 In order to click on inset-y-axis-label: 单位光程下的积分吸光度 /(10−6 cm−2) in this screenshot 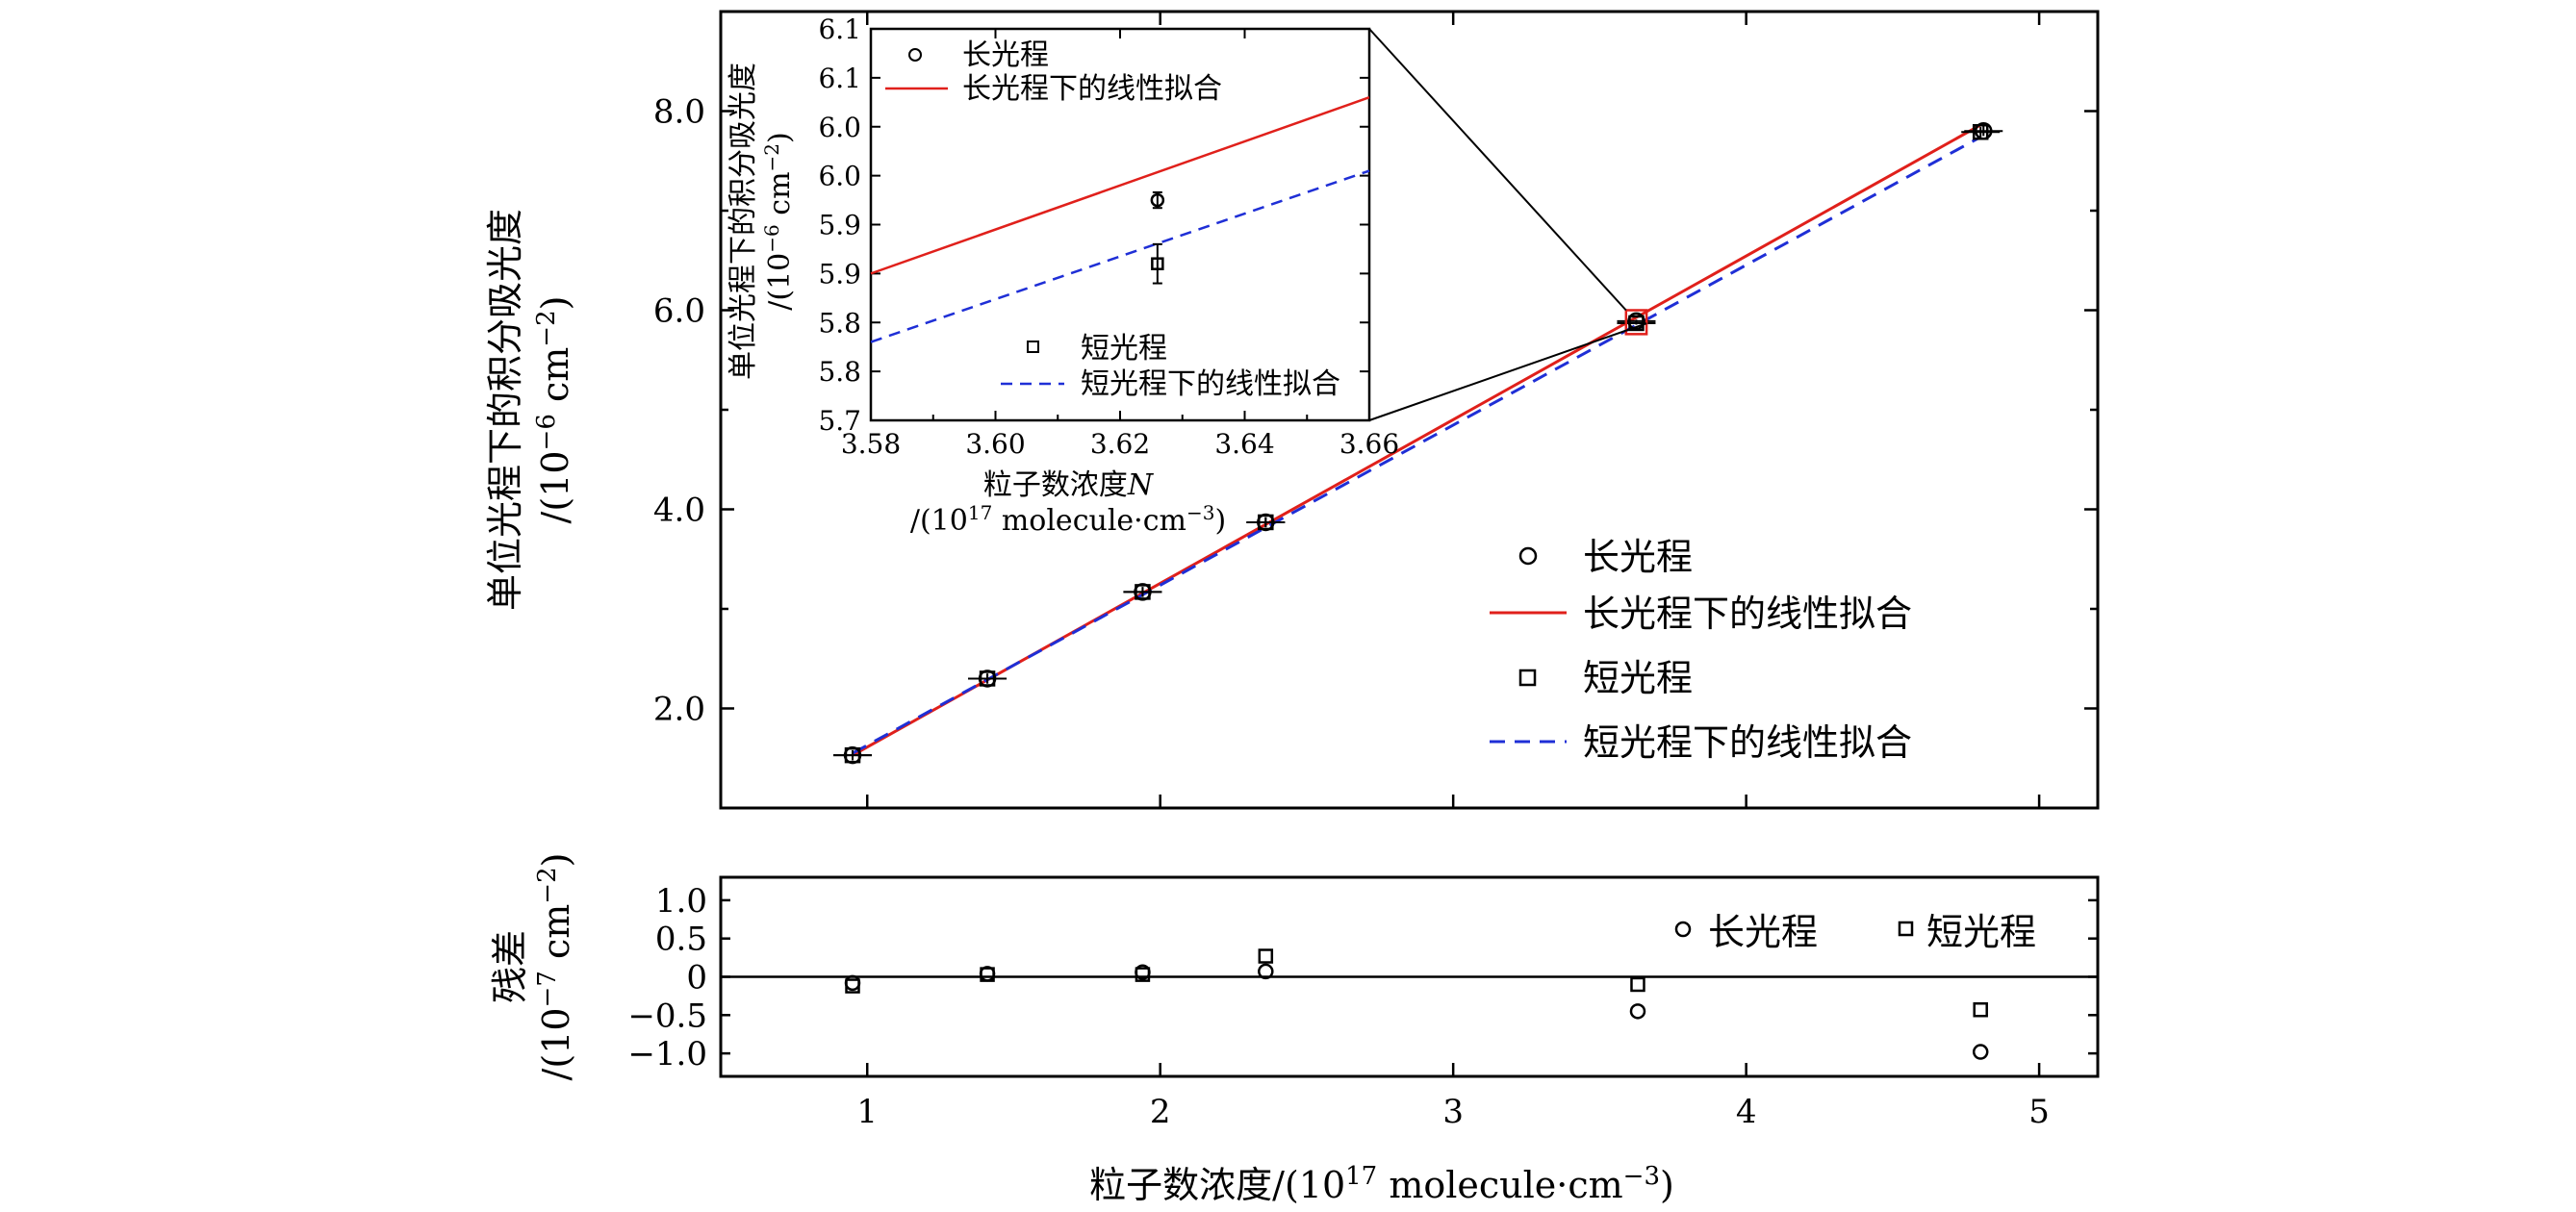, I will do `click(762, 222)`.